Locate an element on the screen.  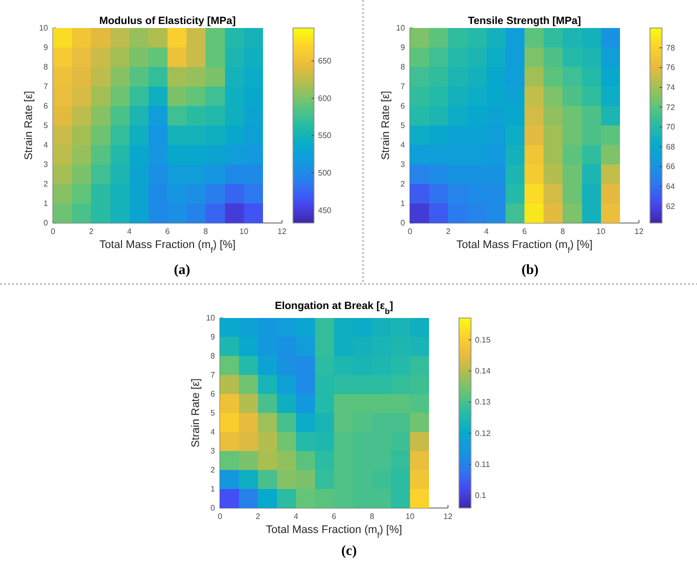
color-bar-label: 64 is located at coordinates (671, 187).